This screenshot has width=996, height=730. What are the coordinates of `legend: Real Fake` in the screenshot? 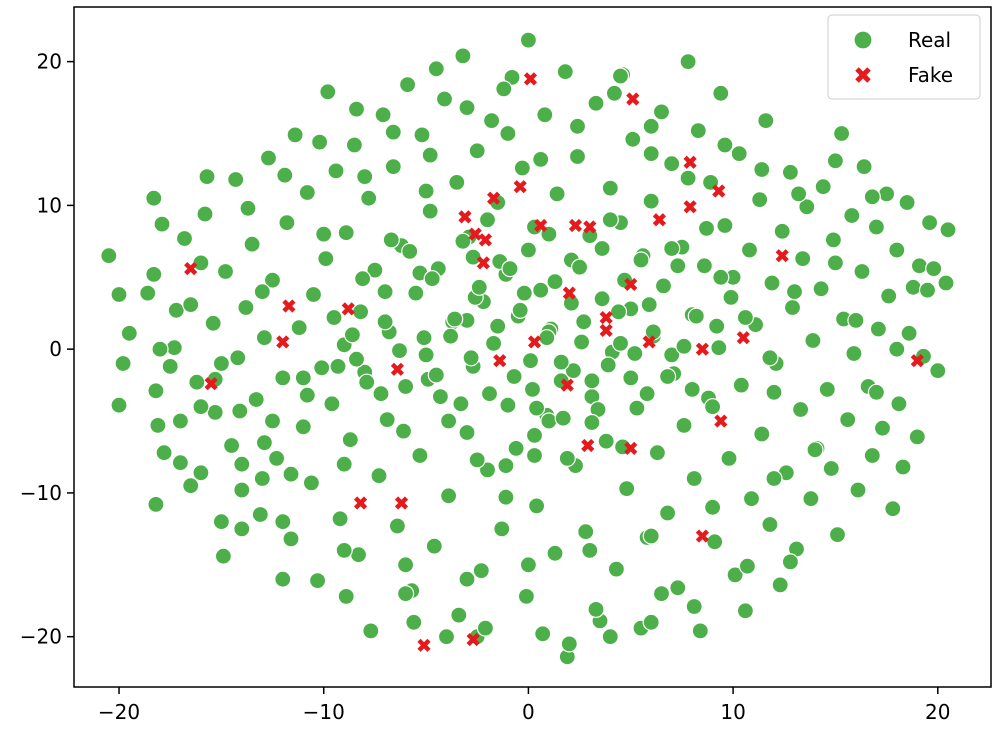 It's located at (904, 57).